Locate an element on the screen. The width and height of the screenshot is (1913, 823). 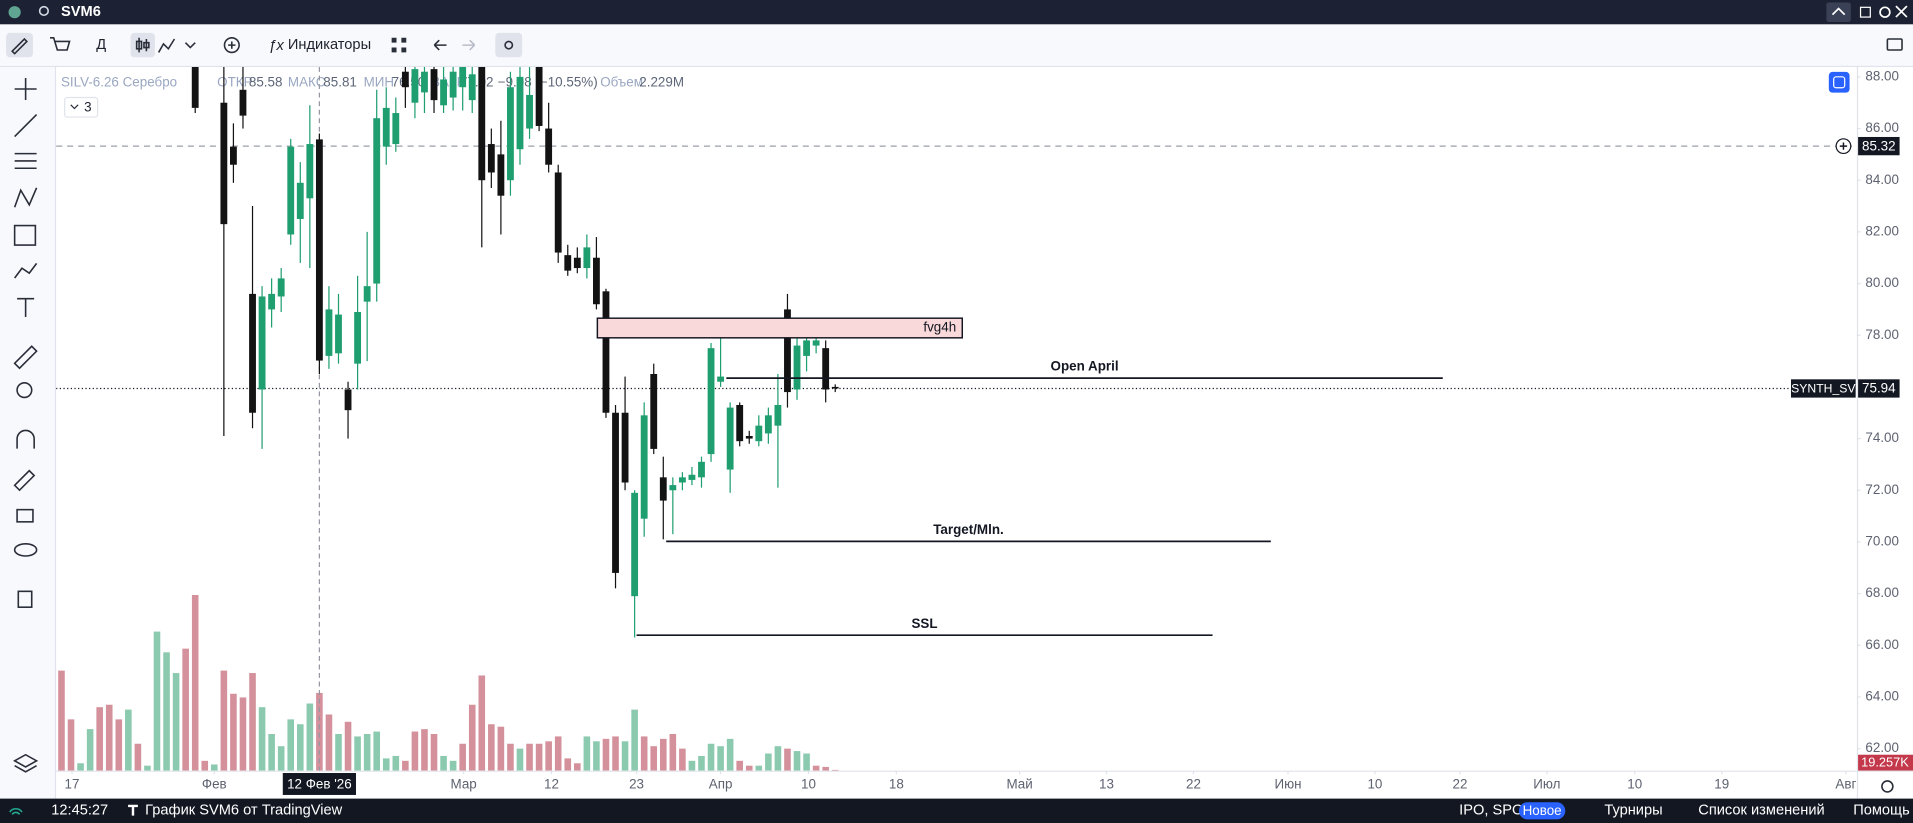
draw-button is located at coordinates (19, 45).